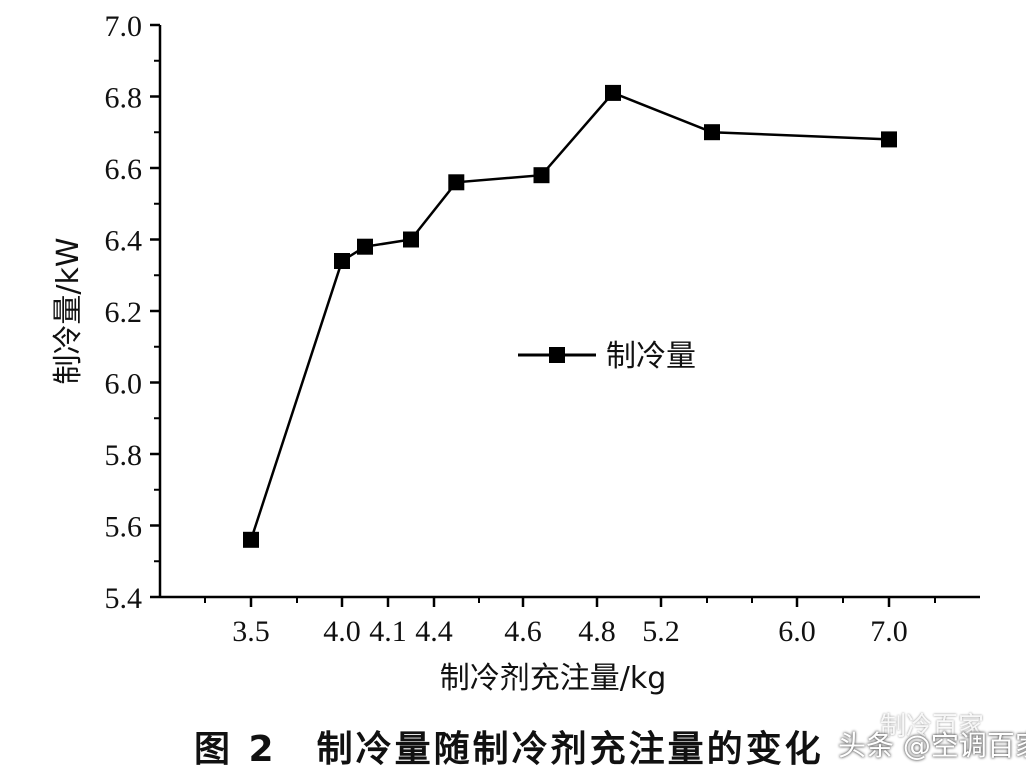 This screenshot has height=780, width=1026. Describe the element at coordinates (889, 631) in the screenshot. I see `x-tick-label: 7.0` at that location.